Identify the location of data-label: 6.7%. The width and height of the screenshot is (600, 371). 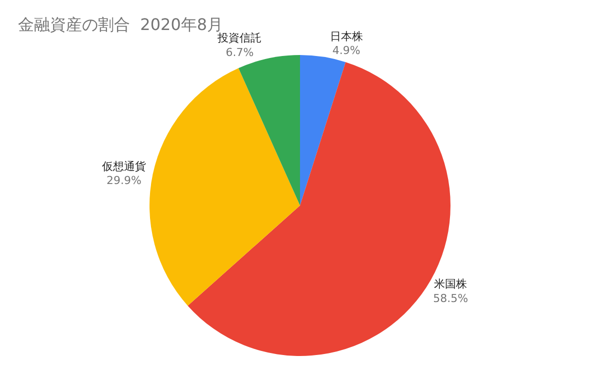
(240, 52).